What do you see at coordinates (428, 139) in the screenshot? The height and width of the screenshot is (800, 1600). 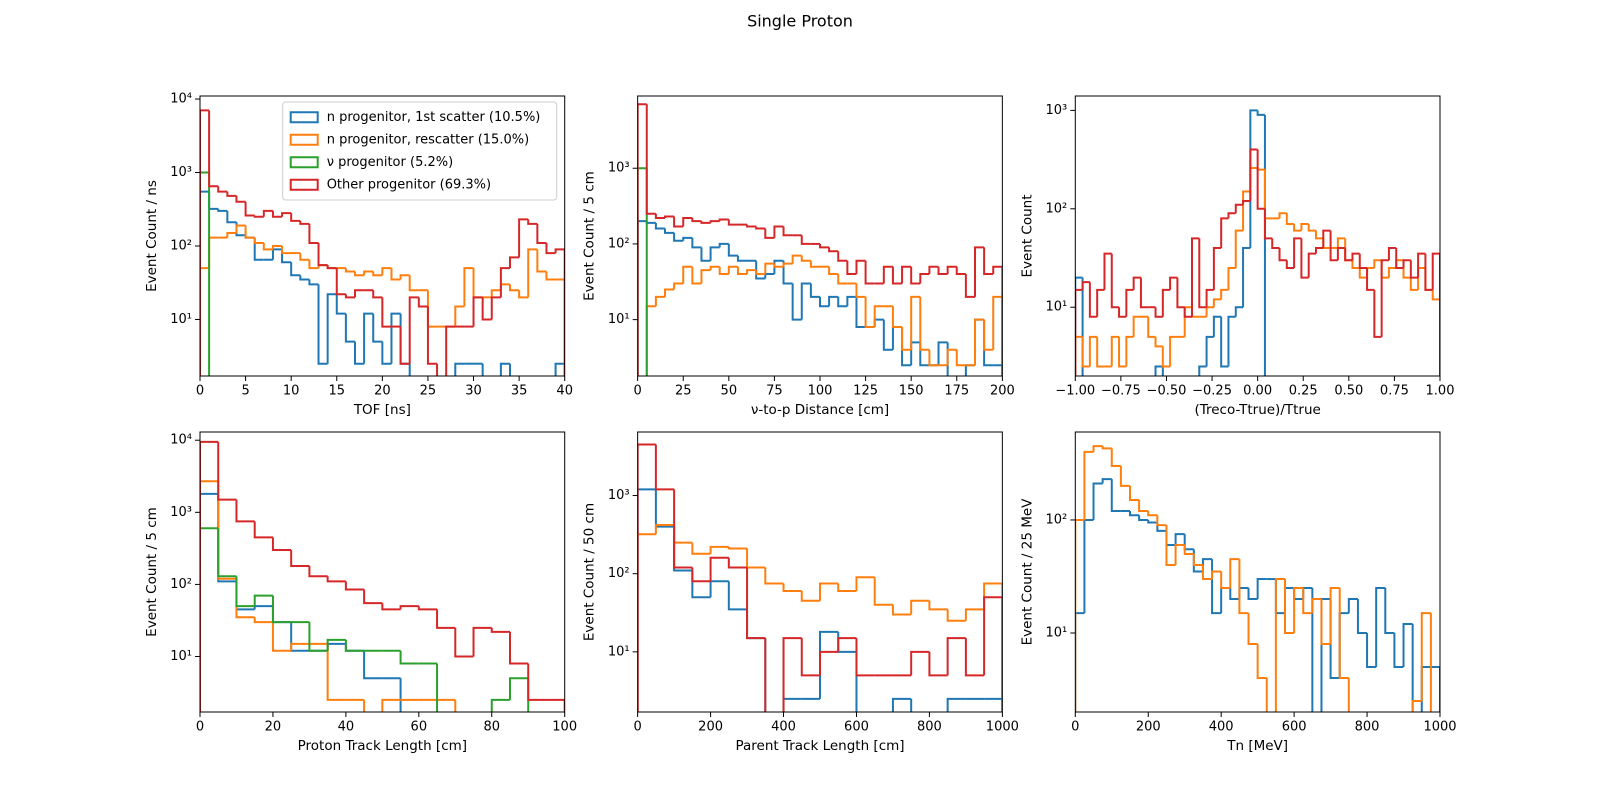 I see `legend-label: n progenitor, rescatter (15.0%)` at bounding box center [428, 139].